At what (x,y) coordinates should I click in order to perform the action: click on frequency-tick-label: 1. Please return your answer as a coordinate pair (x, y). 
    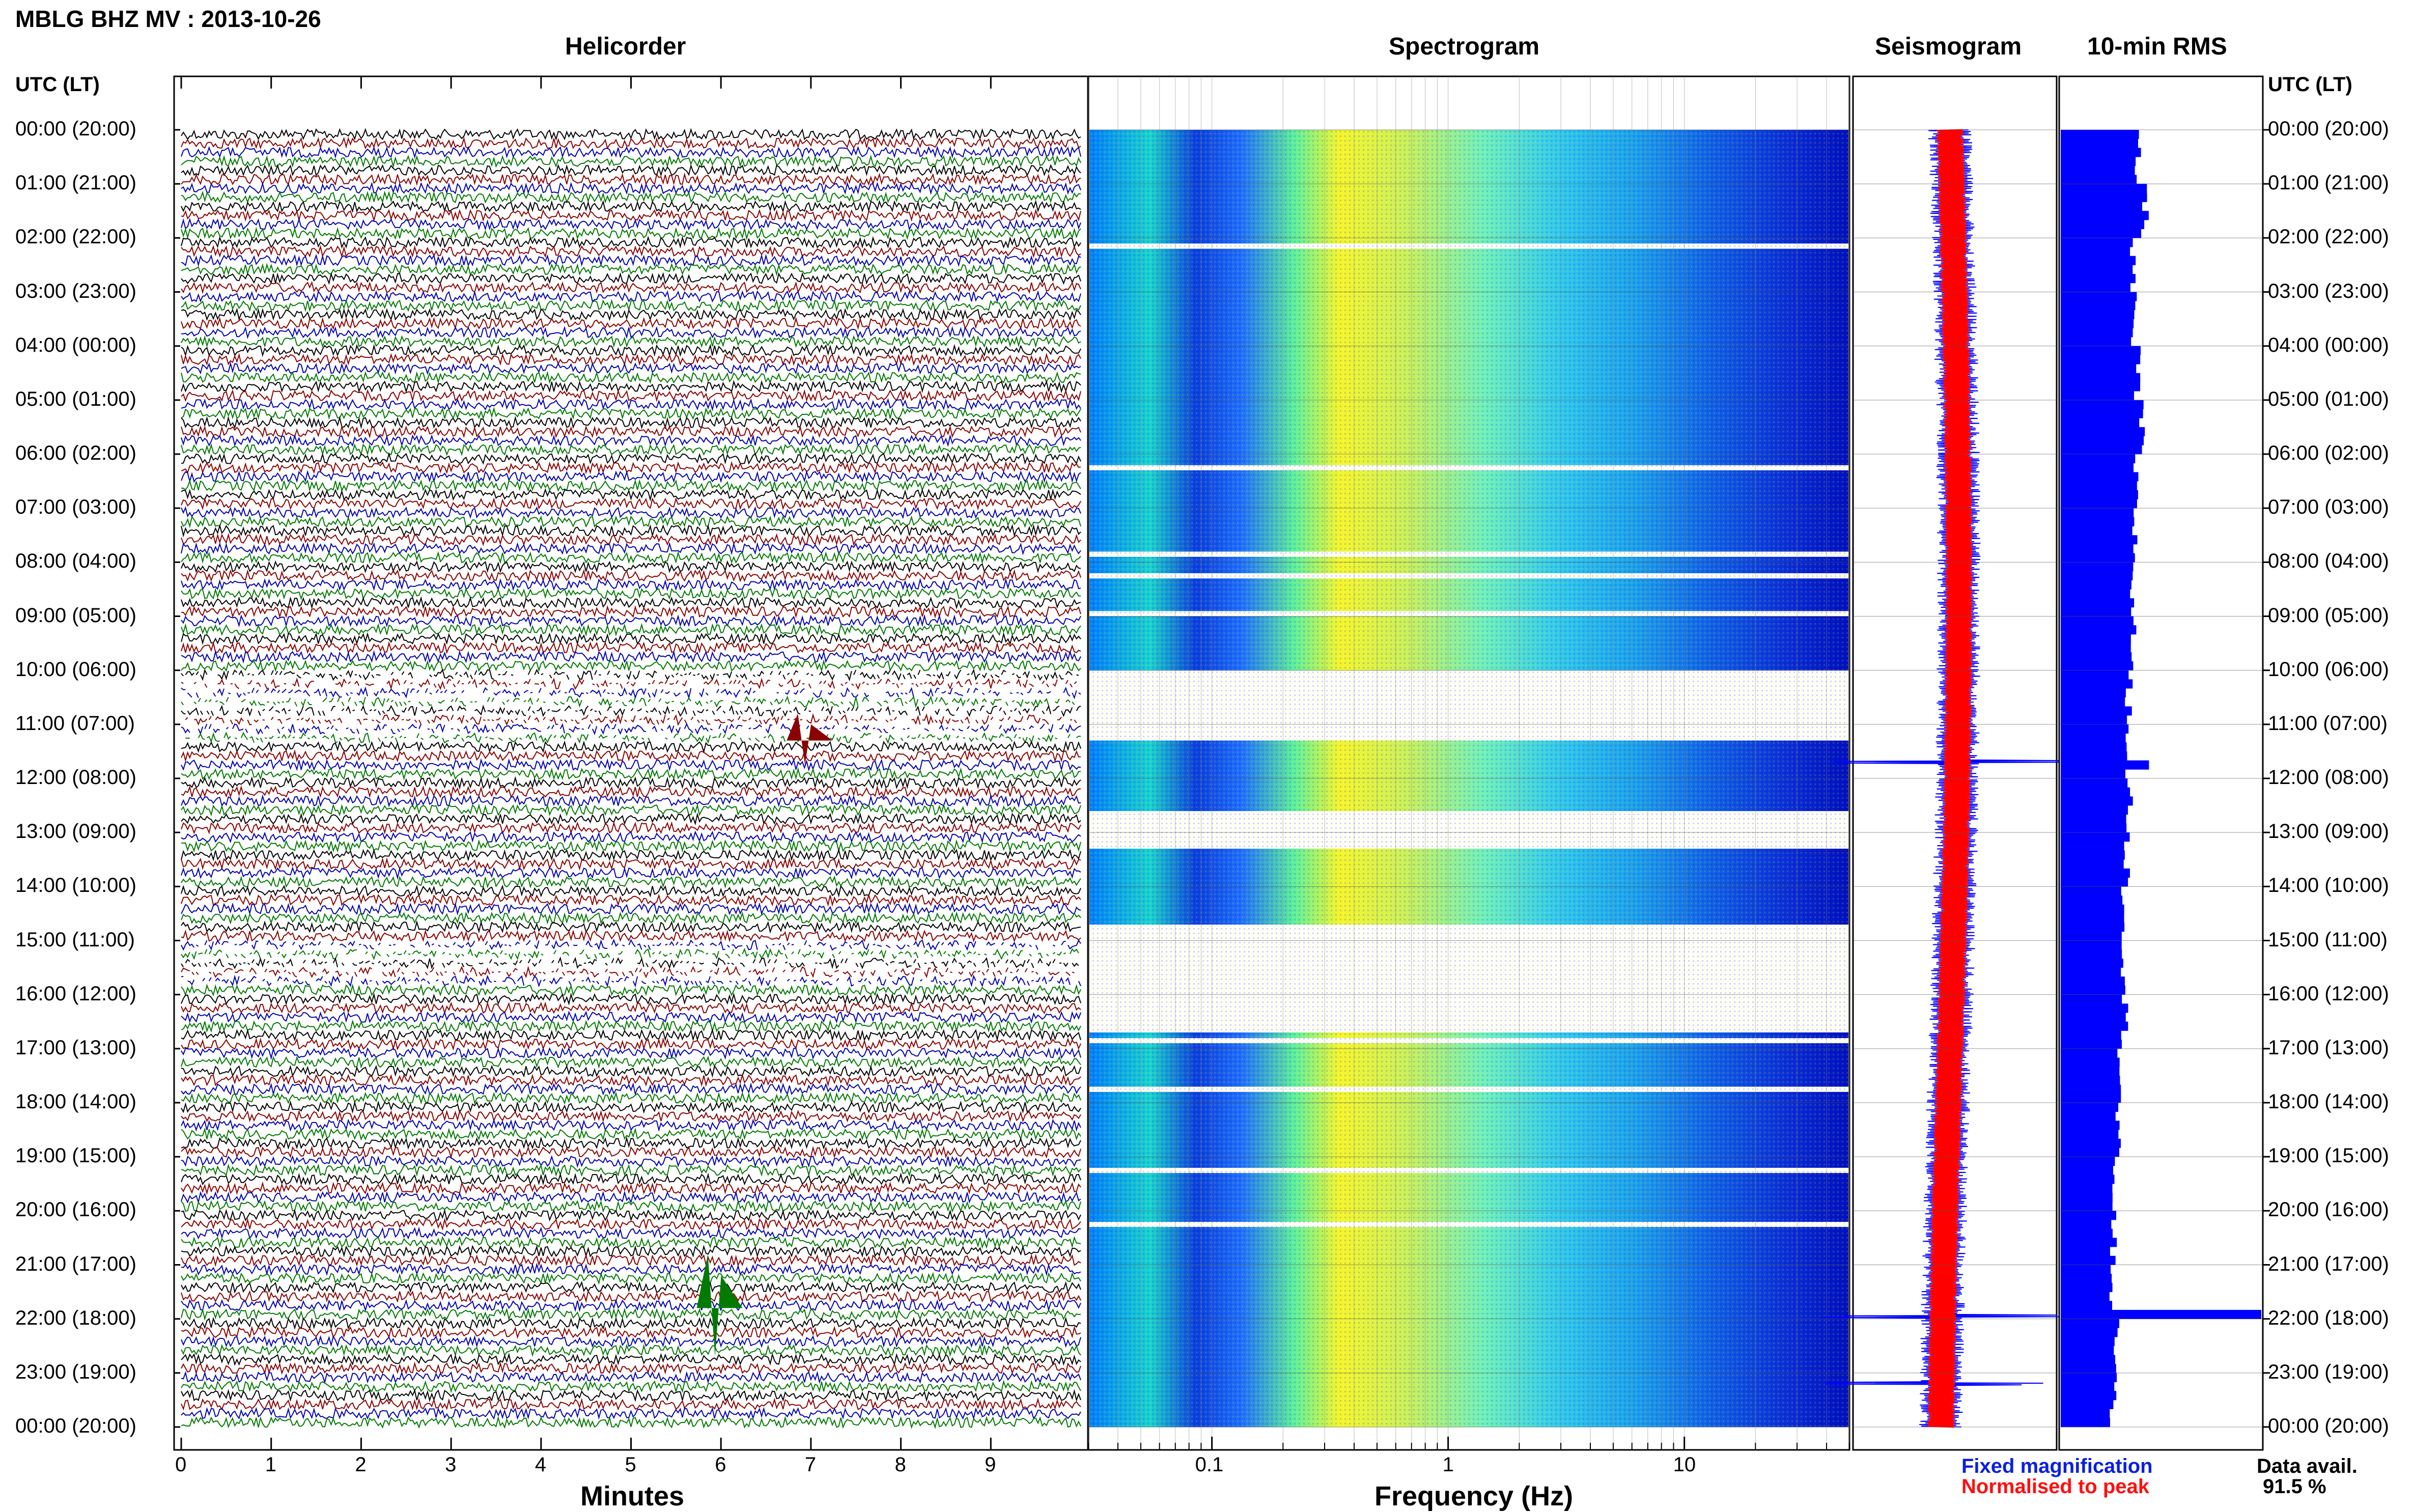
    Looking at the image, I should click on (1448, 1464).